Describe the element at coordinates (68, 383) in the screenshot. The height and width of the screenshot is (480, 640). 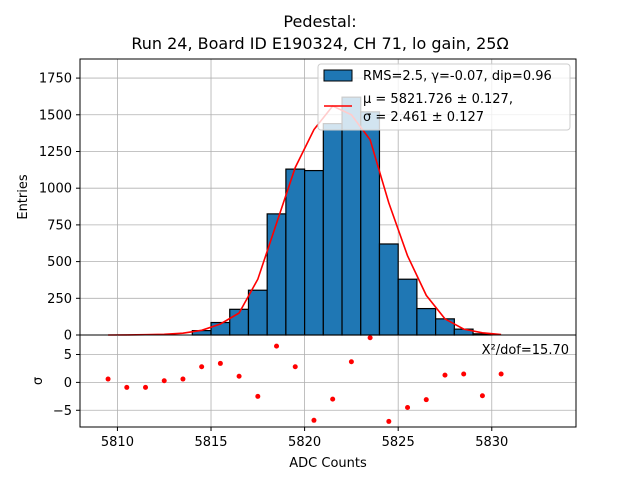
I see `res-ytick-label: 0` at that location.